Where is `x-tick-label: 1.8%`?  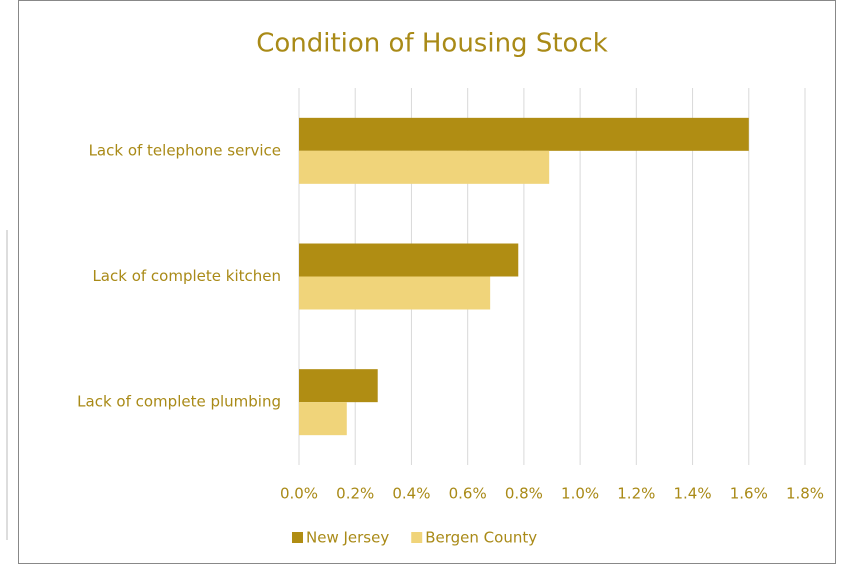
x-tick-label: 1.8% is located at coordinates (805, 494).